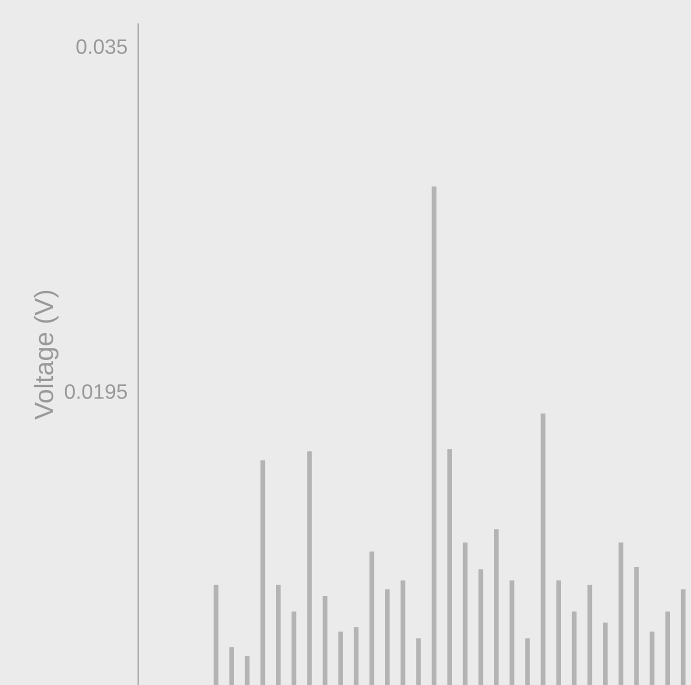  Describe the element at coordinates (46, 355) in the screenshot. I see `y-axis-title: Voltage (V)` at that location.